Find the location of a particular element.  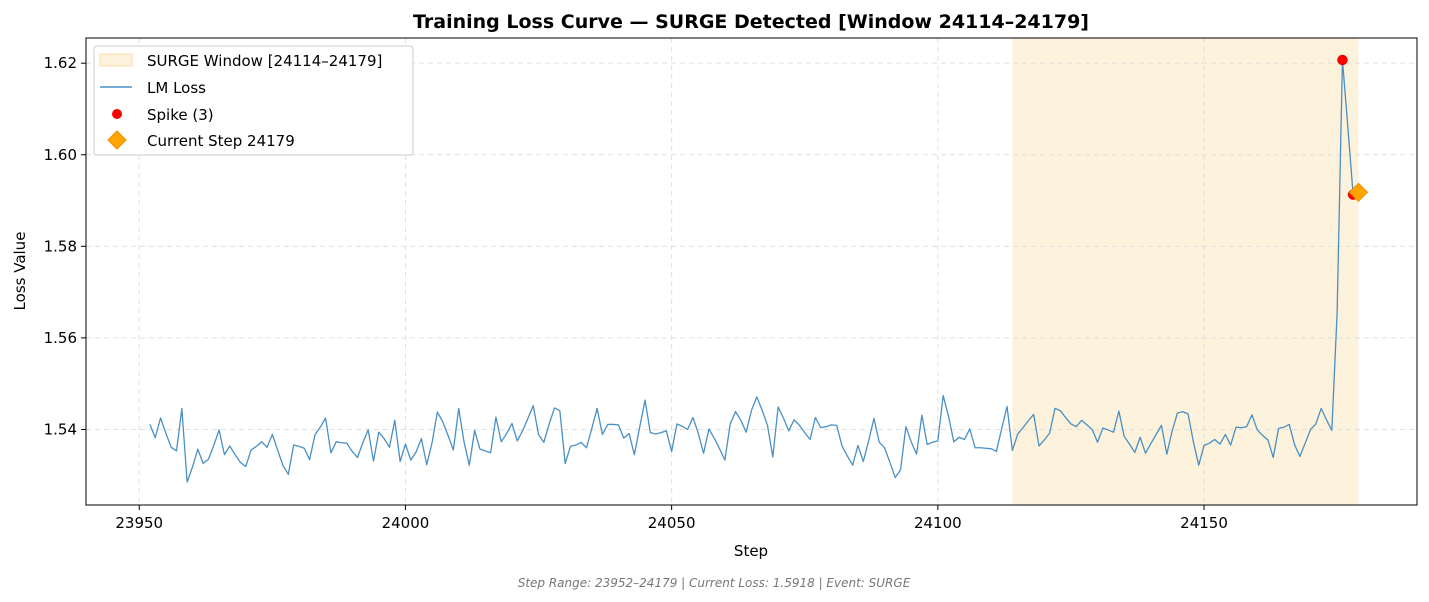

y-axis: 1.54 1.56 1.58 1.60 1.62 is located at coordinates (65, 246).